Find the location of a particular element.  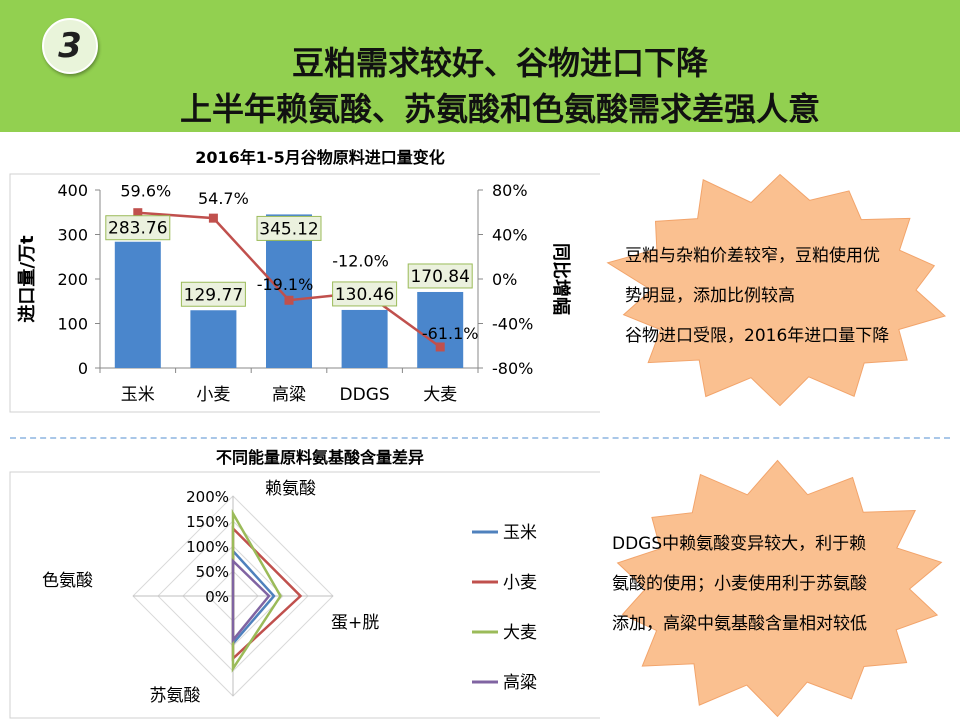

y-axis-title: 进口量/万t is located at coordinates (27, 279).